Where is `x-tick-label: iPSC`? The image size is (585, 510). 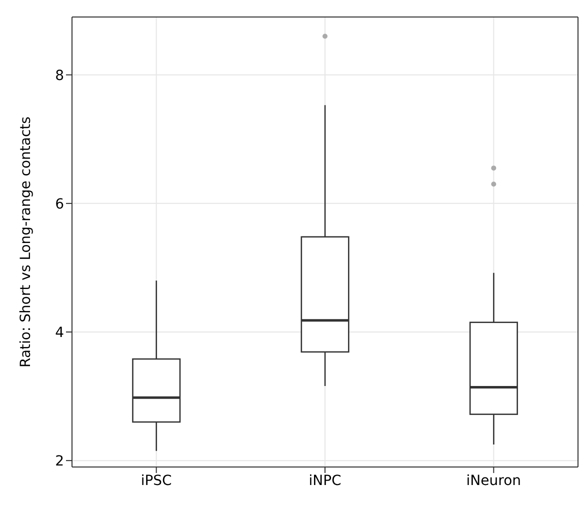
x-tick-label: iPSC is located at coordinates (156, 480).